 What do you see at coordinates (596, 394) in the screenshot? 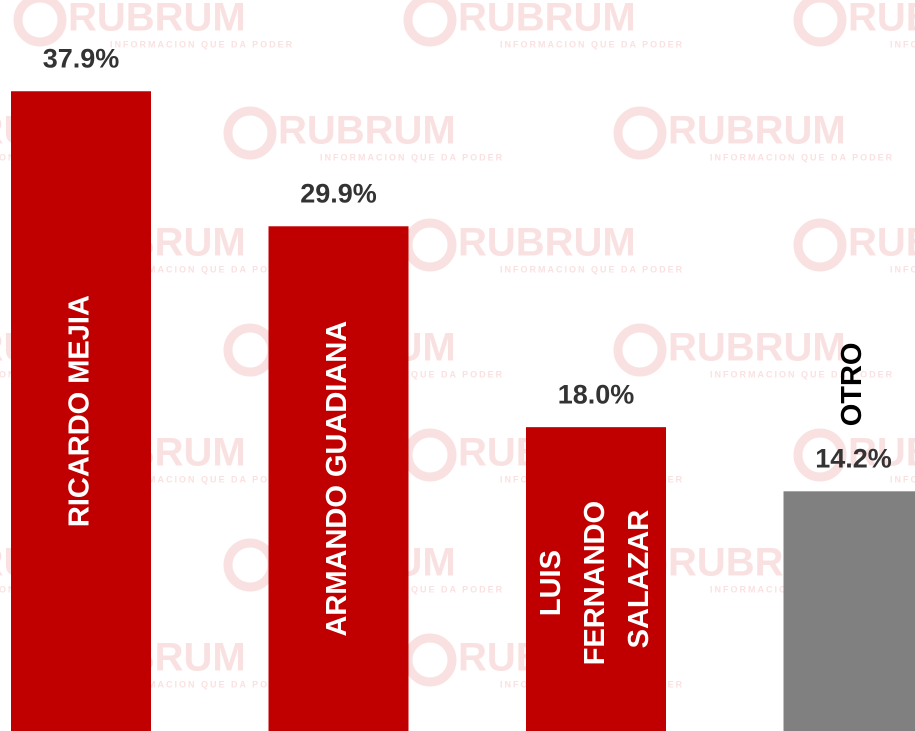
I see `value-label: 18.0%` at bounding box center [596, 394].